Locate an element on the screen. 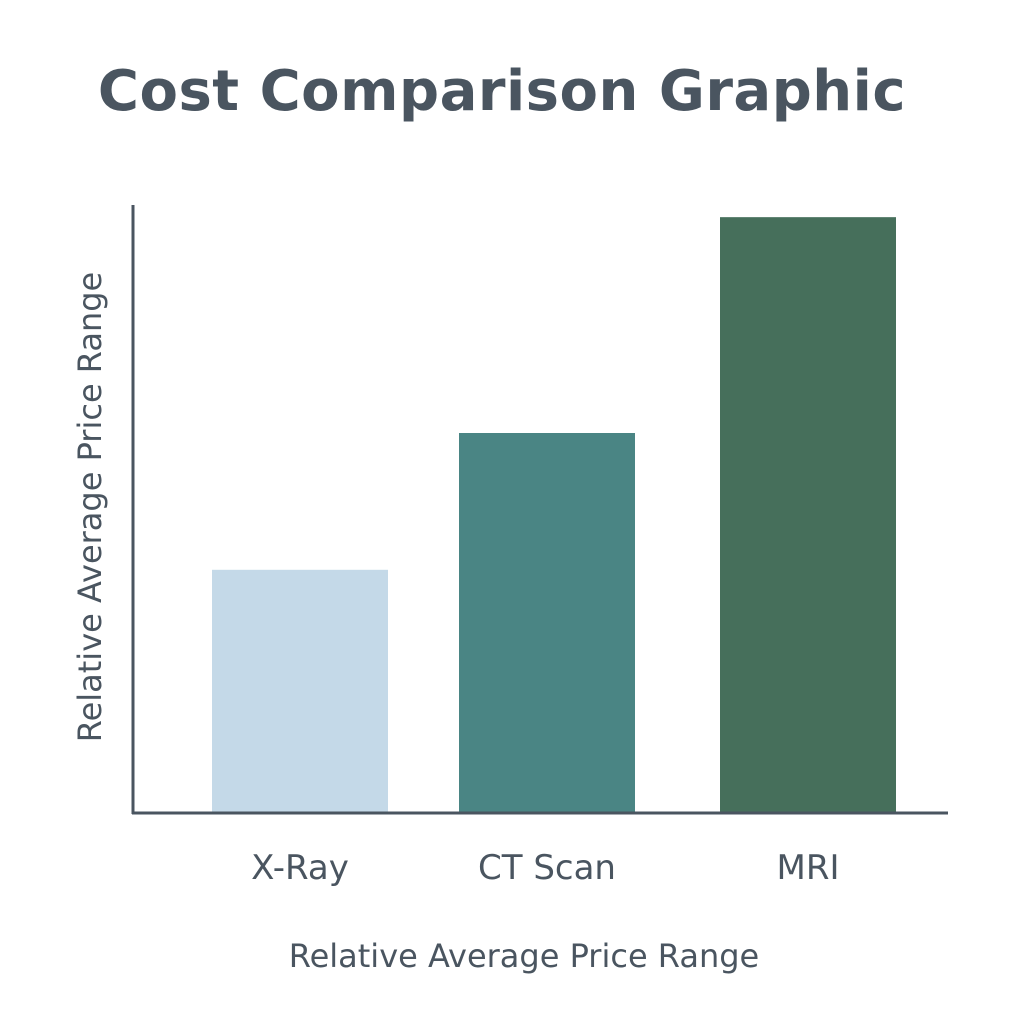 This screenshot has width=1024, height=1024. bar-x-ray is located at coordinates (300, 691).